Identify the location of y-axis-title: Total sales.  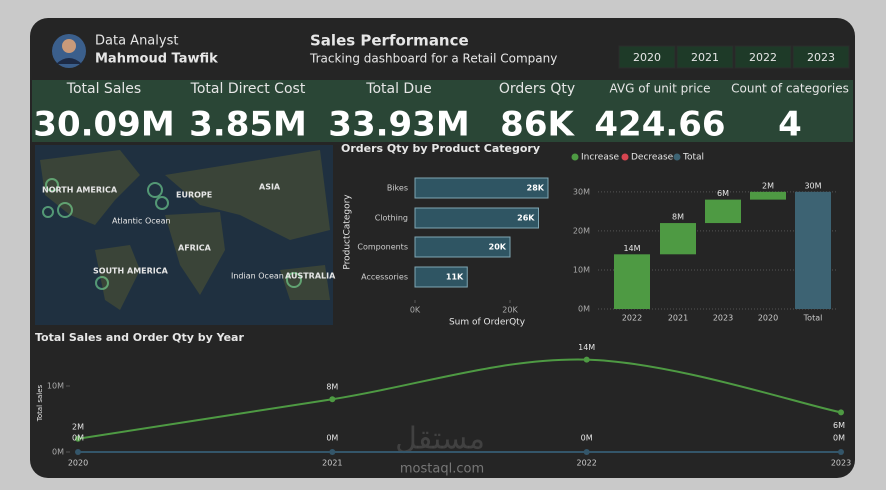
(40, 403).